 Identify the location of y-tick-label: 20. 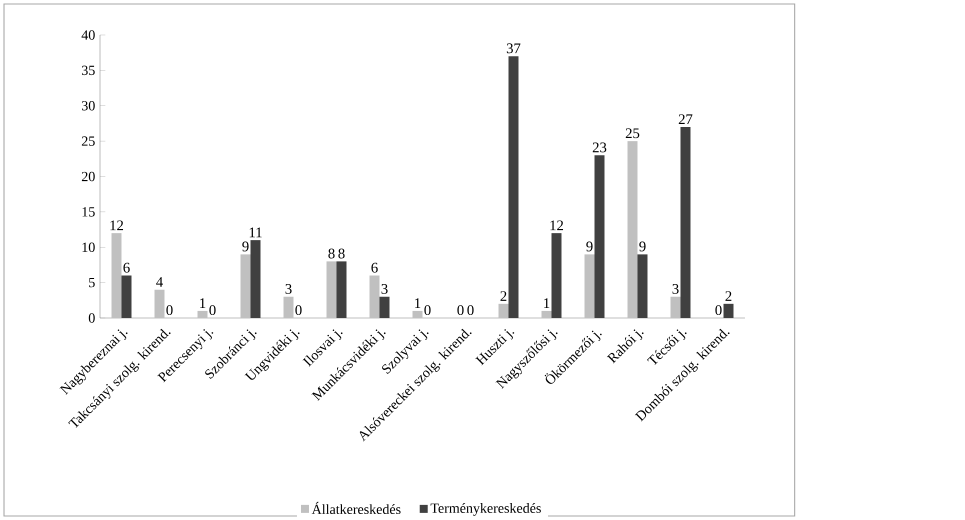
(88, 177).